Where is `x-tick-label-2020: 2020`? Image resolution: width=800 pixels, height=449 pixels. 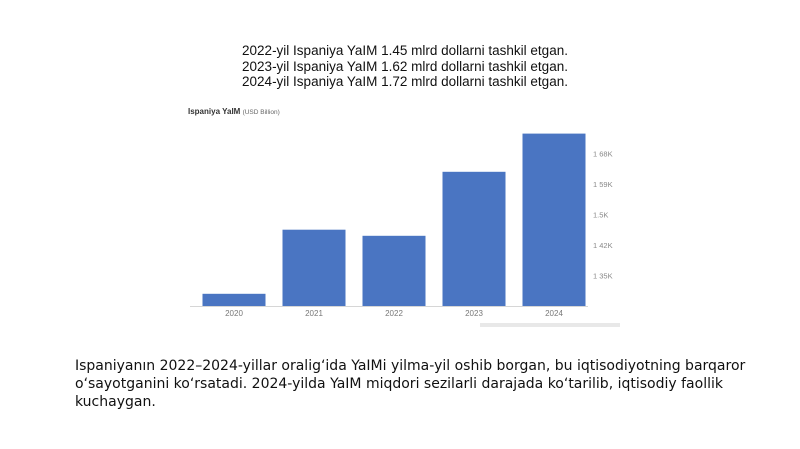
x-tick-label-2020: 2020 is located at coordinates (234, 313).